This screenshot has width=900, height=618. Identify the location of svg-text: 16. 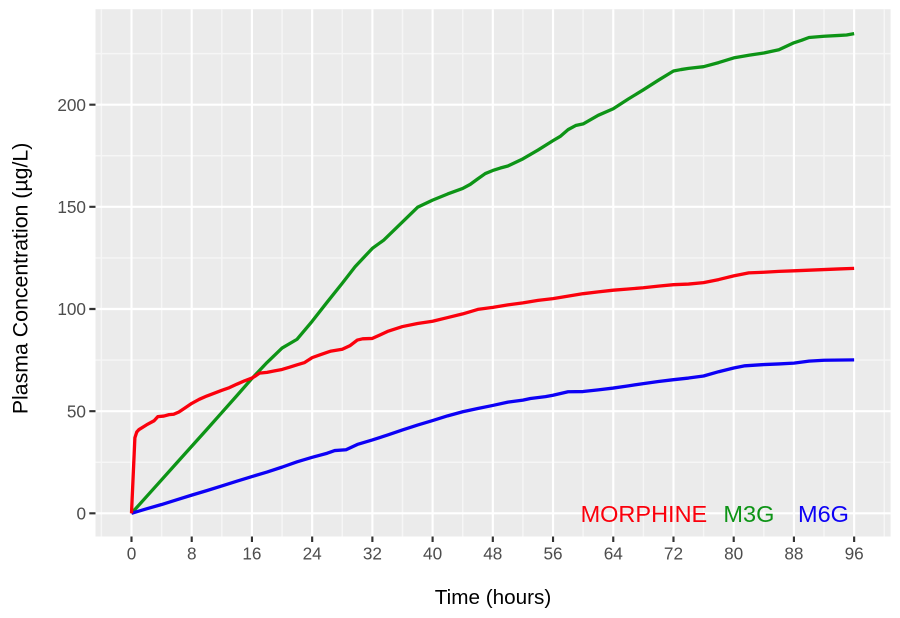
(251, 553).